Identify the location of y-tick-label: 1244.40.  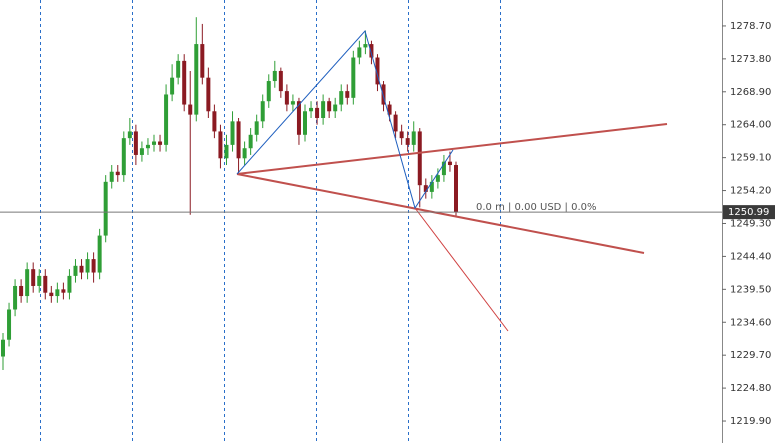
(750, 256).